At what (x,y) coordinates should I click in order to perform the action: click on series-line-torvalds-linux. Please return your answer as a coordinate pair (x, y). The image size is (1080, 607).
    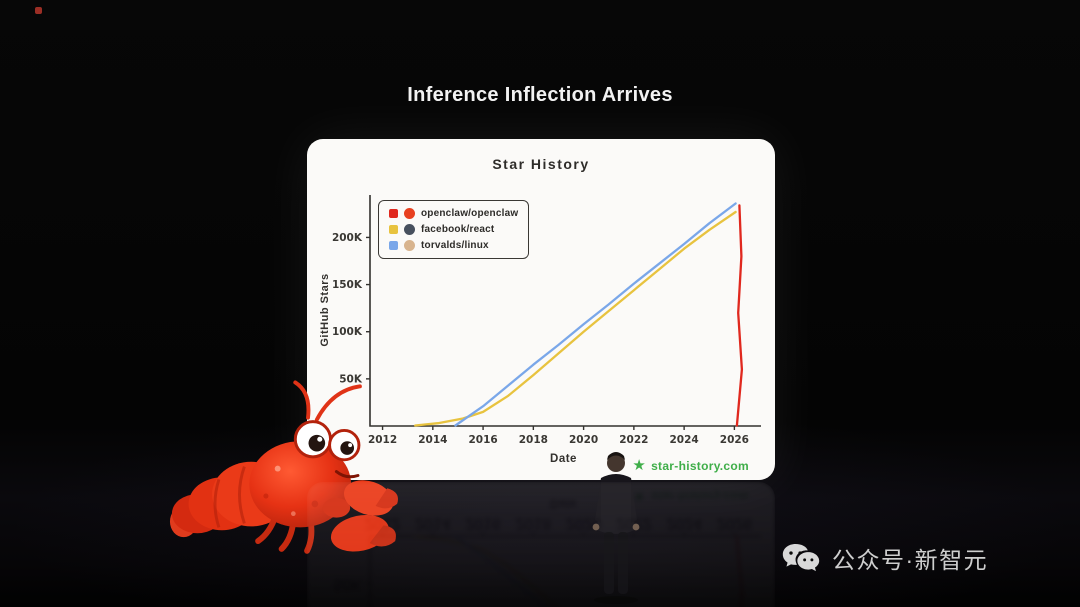
    Looking at the image, I should click on (595, 314).